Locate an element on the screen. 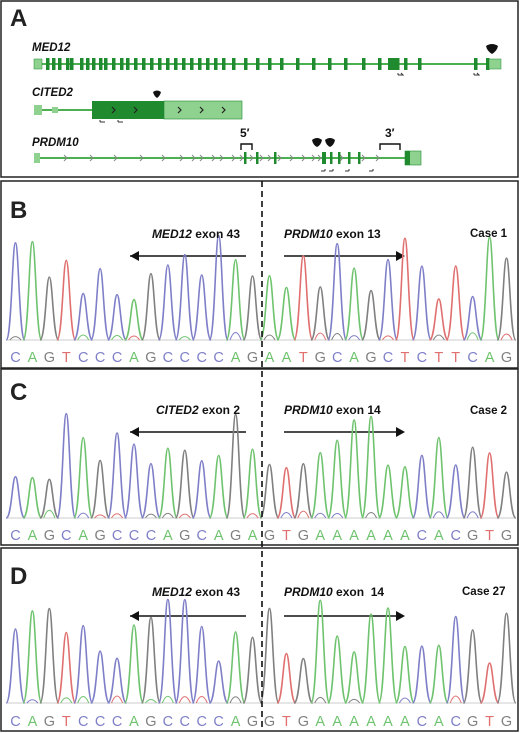 This screenshot has height=733, width=520. gene-label-cited2: CITED2 is located at coordinates (53, 93).